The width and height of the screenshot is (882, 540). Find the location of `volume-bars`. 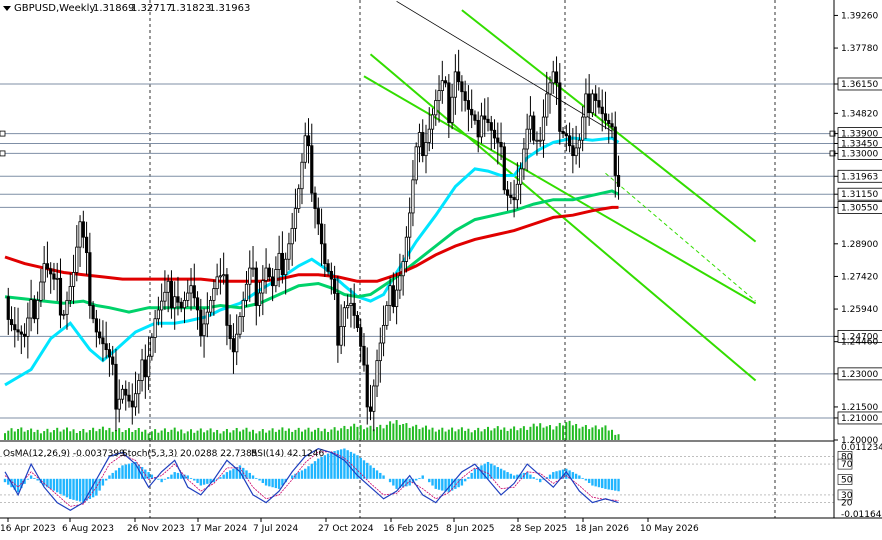

volume-bars is located at coordinates (312, 430).